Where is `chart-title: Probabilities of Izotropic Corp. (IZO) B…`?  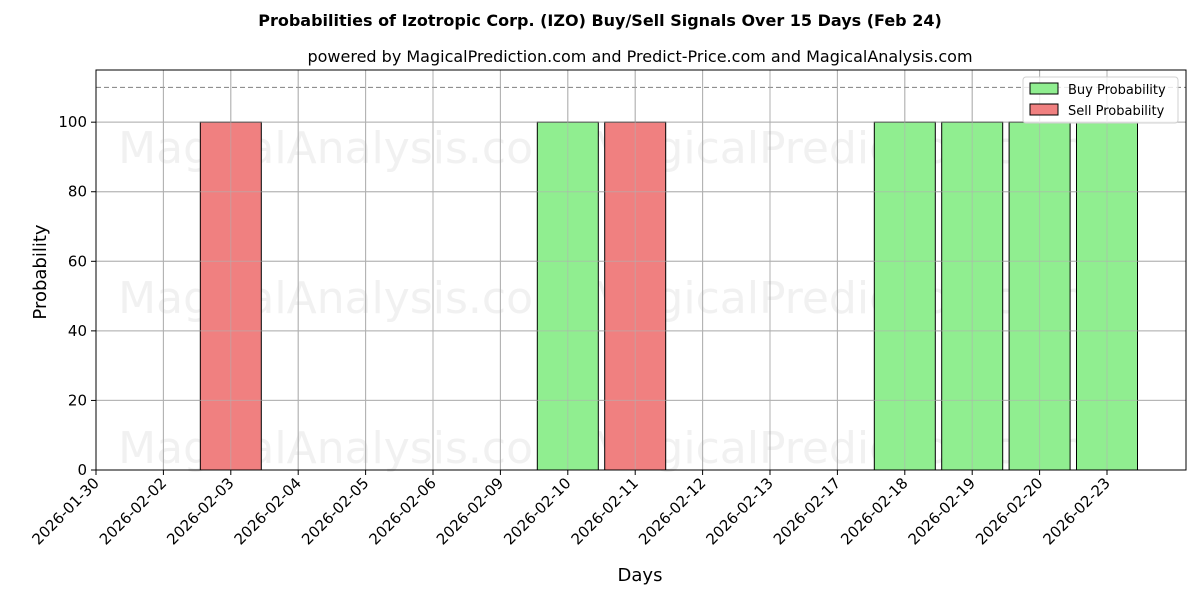 chart-title: Probabilities of Izotropic Corp. (IZO) B… is located at coordinates (600, 20).